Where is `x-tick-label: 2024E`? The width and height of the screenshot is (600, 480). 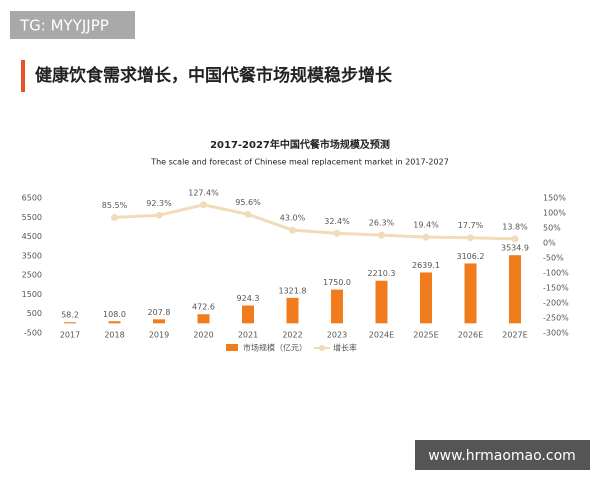
x-tick-label: 2024E is located at coordinates (381, 335).